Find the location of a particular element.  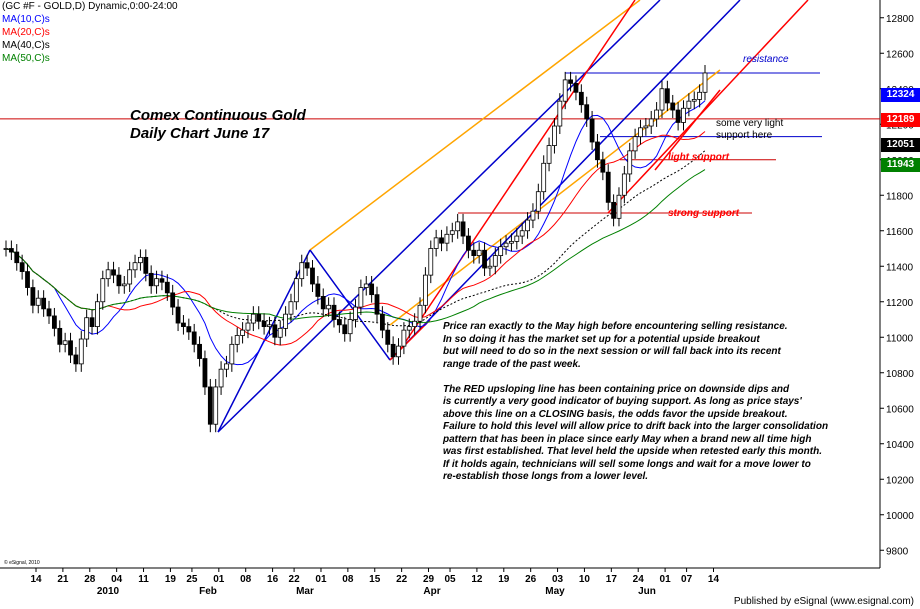

y-tick-label: 10200 is located at coordinates (900, 480).